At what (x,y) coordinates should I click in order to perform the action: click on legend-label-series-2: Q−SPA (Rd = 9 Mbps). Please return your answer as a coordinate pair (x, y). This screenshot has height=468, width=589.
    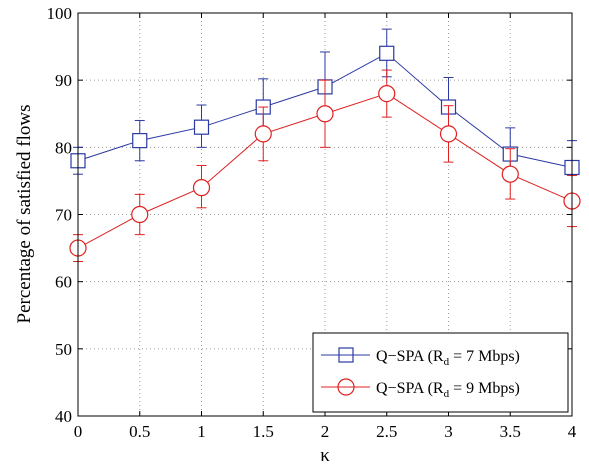
    Looking at the image, I should click on (448, 390).